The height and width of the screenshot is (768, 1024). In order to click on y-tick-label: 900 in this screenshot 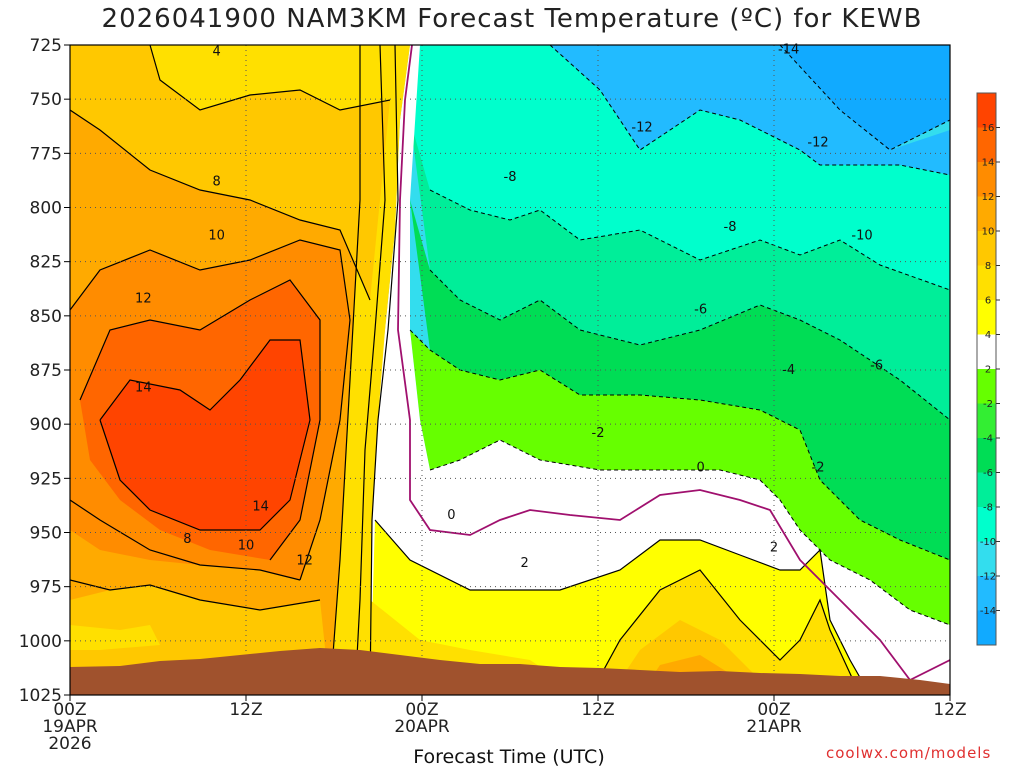, I will do `click(46, 425)`.